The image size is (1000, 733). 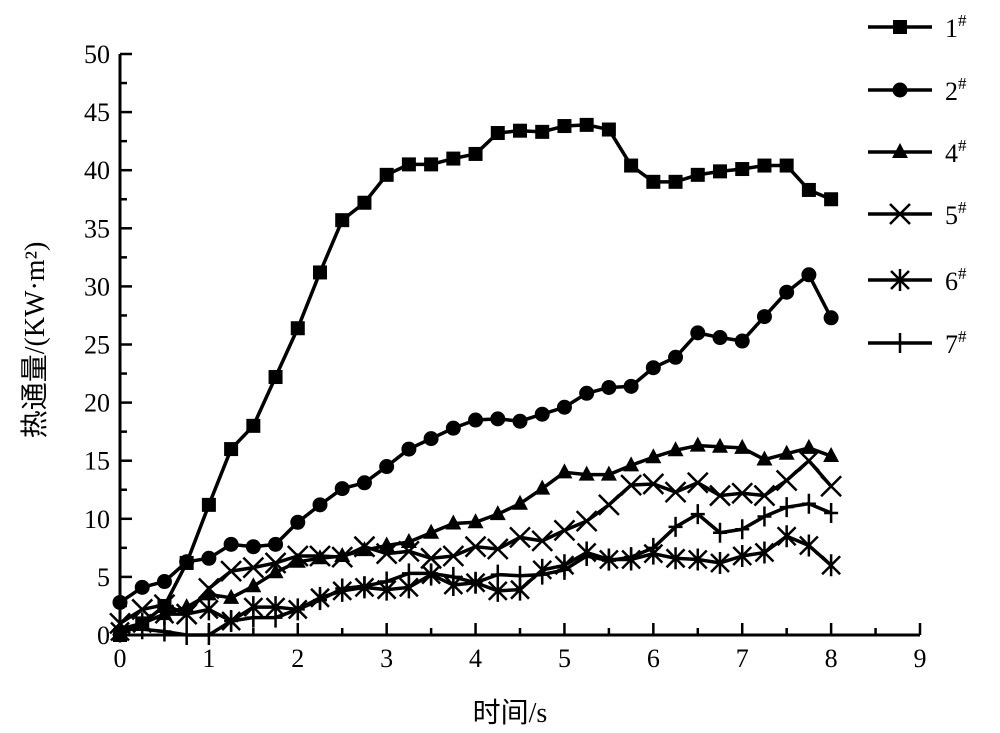 What do you see at coordinates (386, 658) in the screenshot?
I see `x-tick-label: 3` at bounding box center [386, 658].